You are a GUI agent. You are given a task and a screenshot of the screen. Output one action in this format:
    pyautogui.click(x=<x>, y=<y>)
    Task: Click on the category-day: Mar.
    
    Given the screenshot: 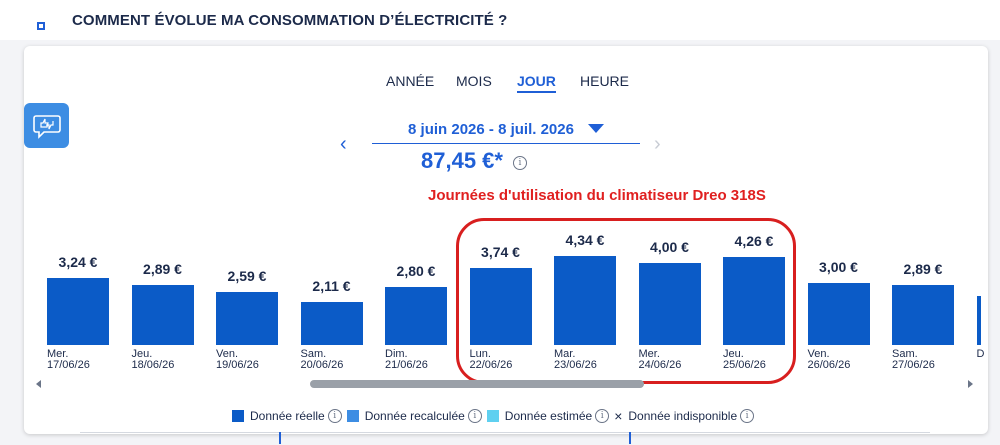 What is the action you would take?
    pyautogui.click(x=565, y=354)
    